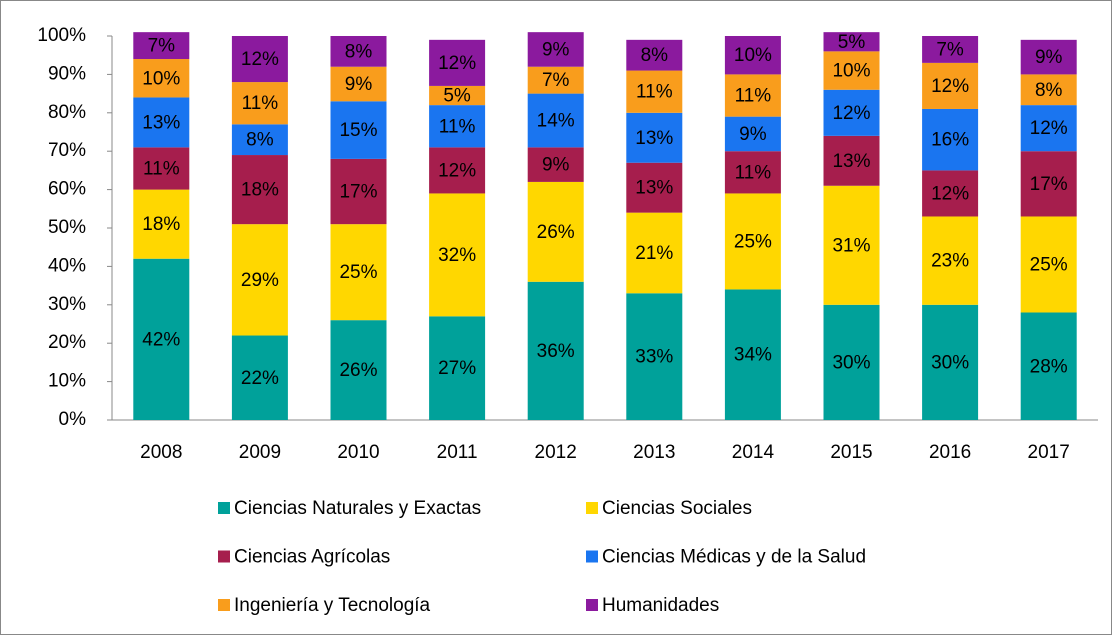 The image size is (1113, 636). I want to click on data-label: 5%, so click(852, 42).